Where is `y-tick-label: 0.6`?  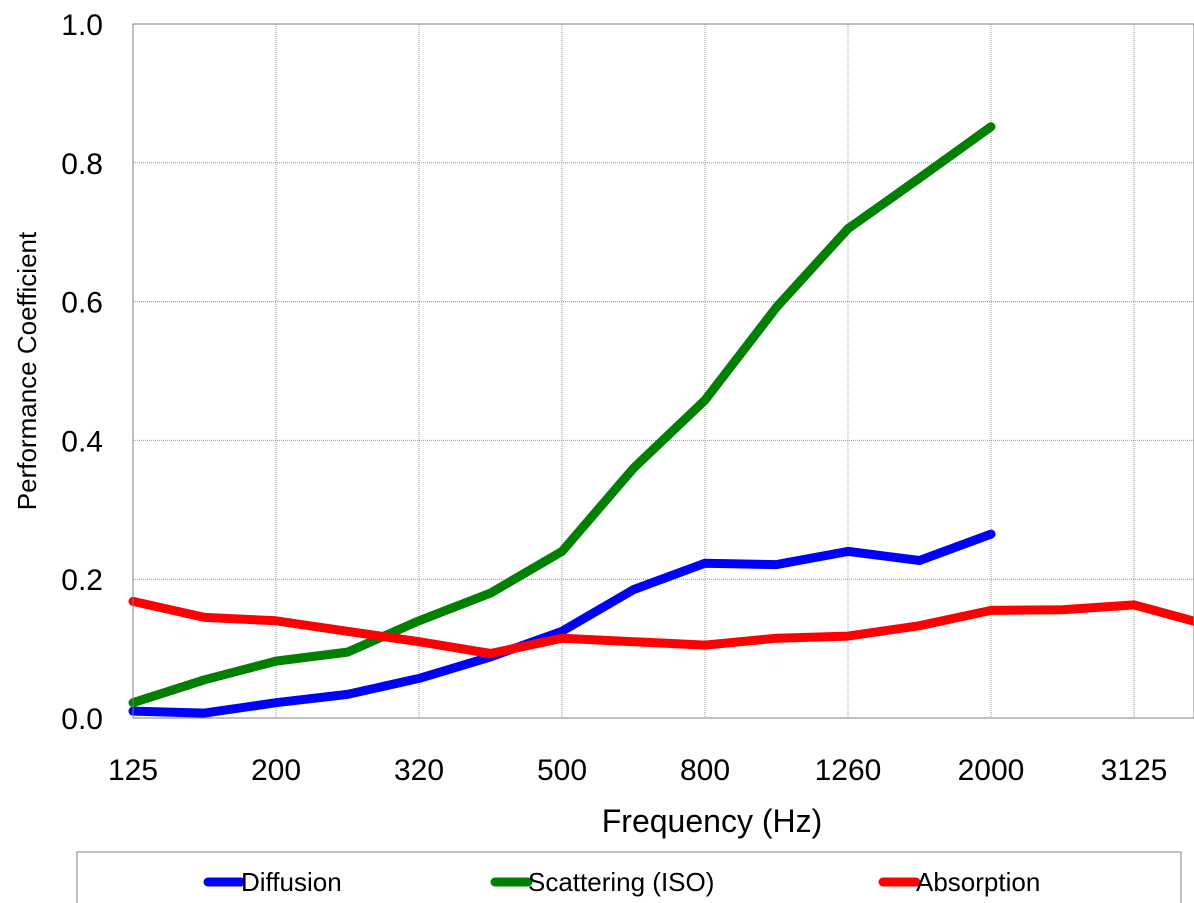 y-tick-label: 0.6 is located at coordinates (82, 303).